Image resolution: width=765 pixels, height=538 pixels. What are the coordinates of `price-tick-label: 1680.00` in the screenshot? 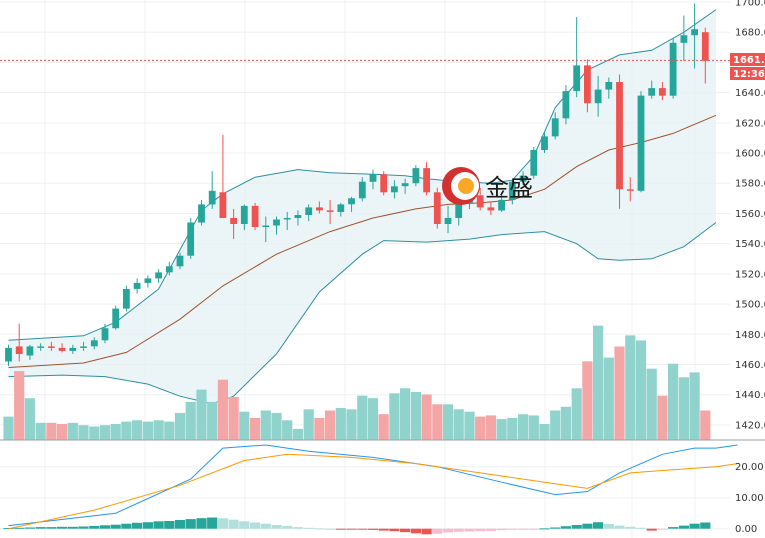 It's located at (750, 33).